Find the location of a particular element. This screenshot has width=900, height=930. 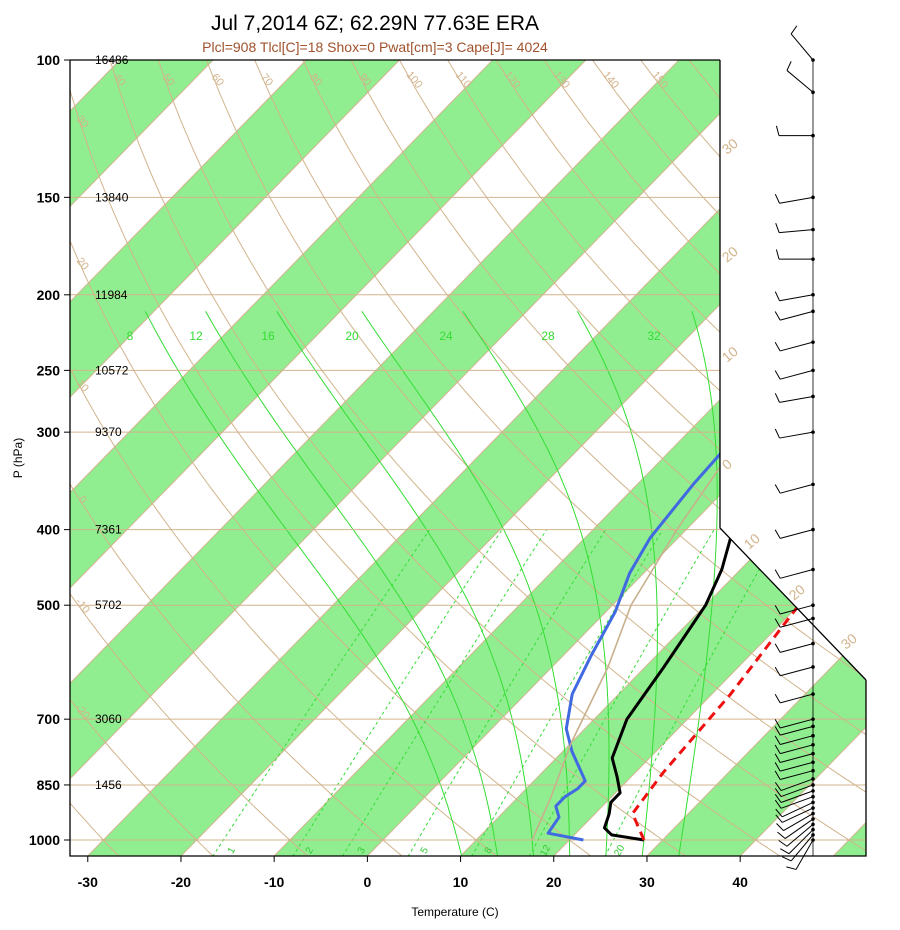

mixing-ratio-label: 20 is located at coordinates (619, 851).